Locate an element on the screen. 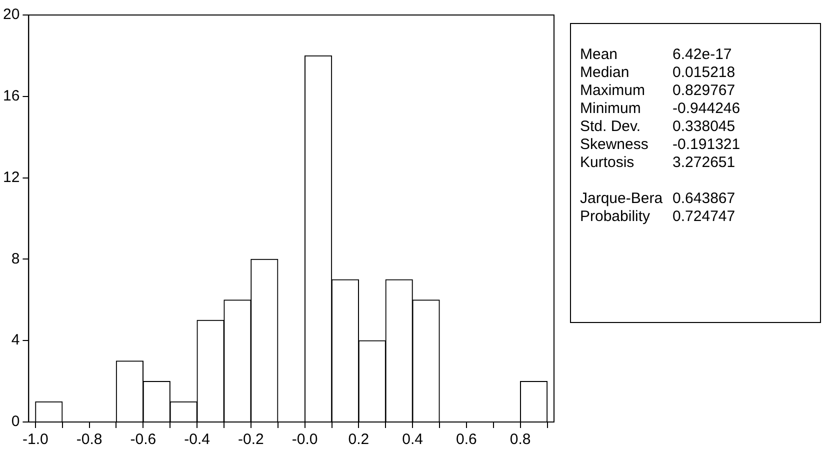  x-tick-label: -0.6 is located at coordinates (143, 439).